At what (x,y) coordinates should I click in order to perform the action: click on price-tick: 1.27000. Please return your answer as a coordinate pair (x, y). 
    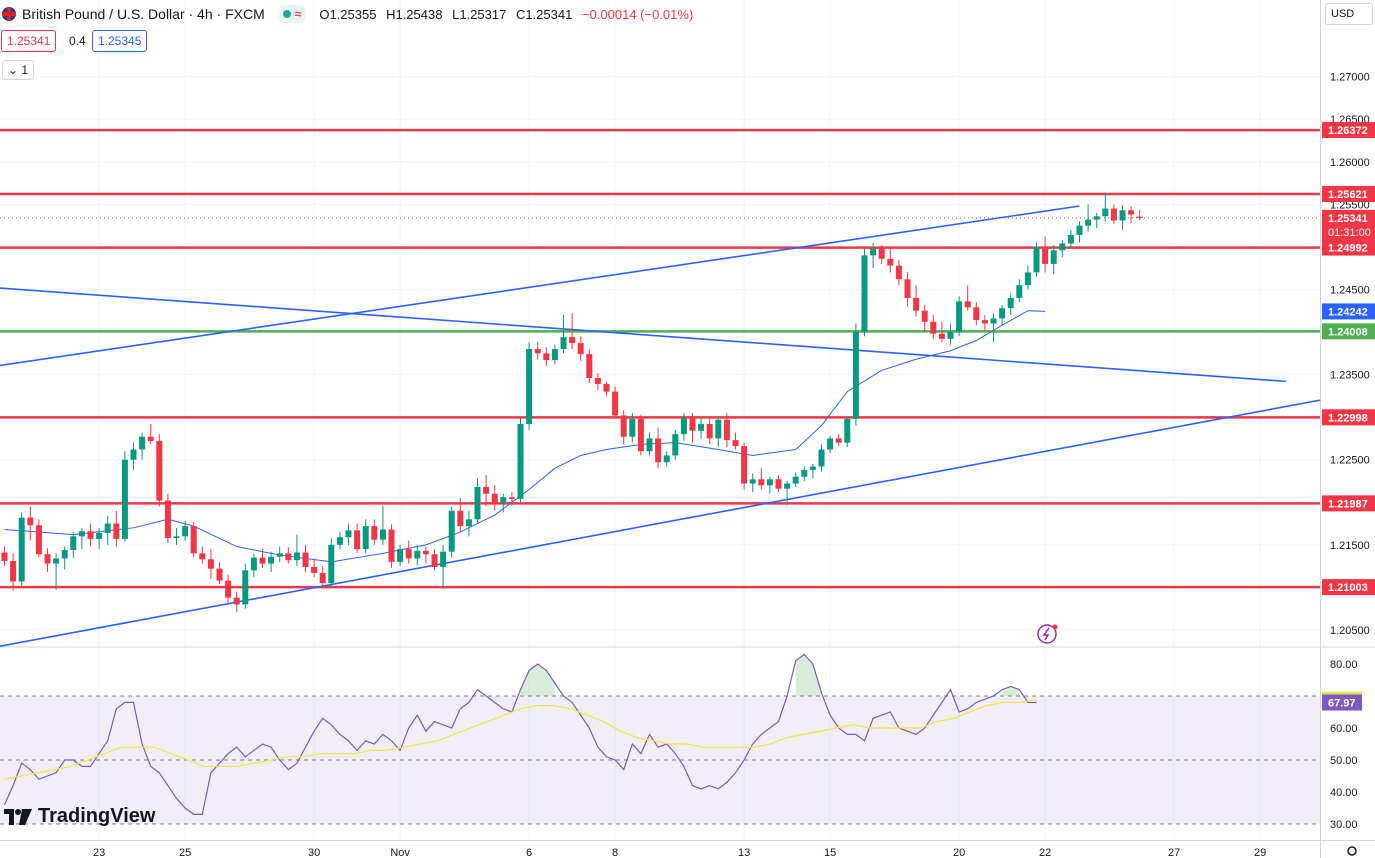
    Looking at the image, I should click on (1350, 78).